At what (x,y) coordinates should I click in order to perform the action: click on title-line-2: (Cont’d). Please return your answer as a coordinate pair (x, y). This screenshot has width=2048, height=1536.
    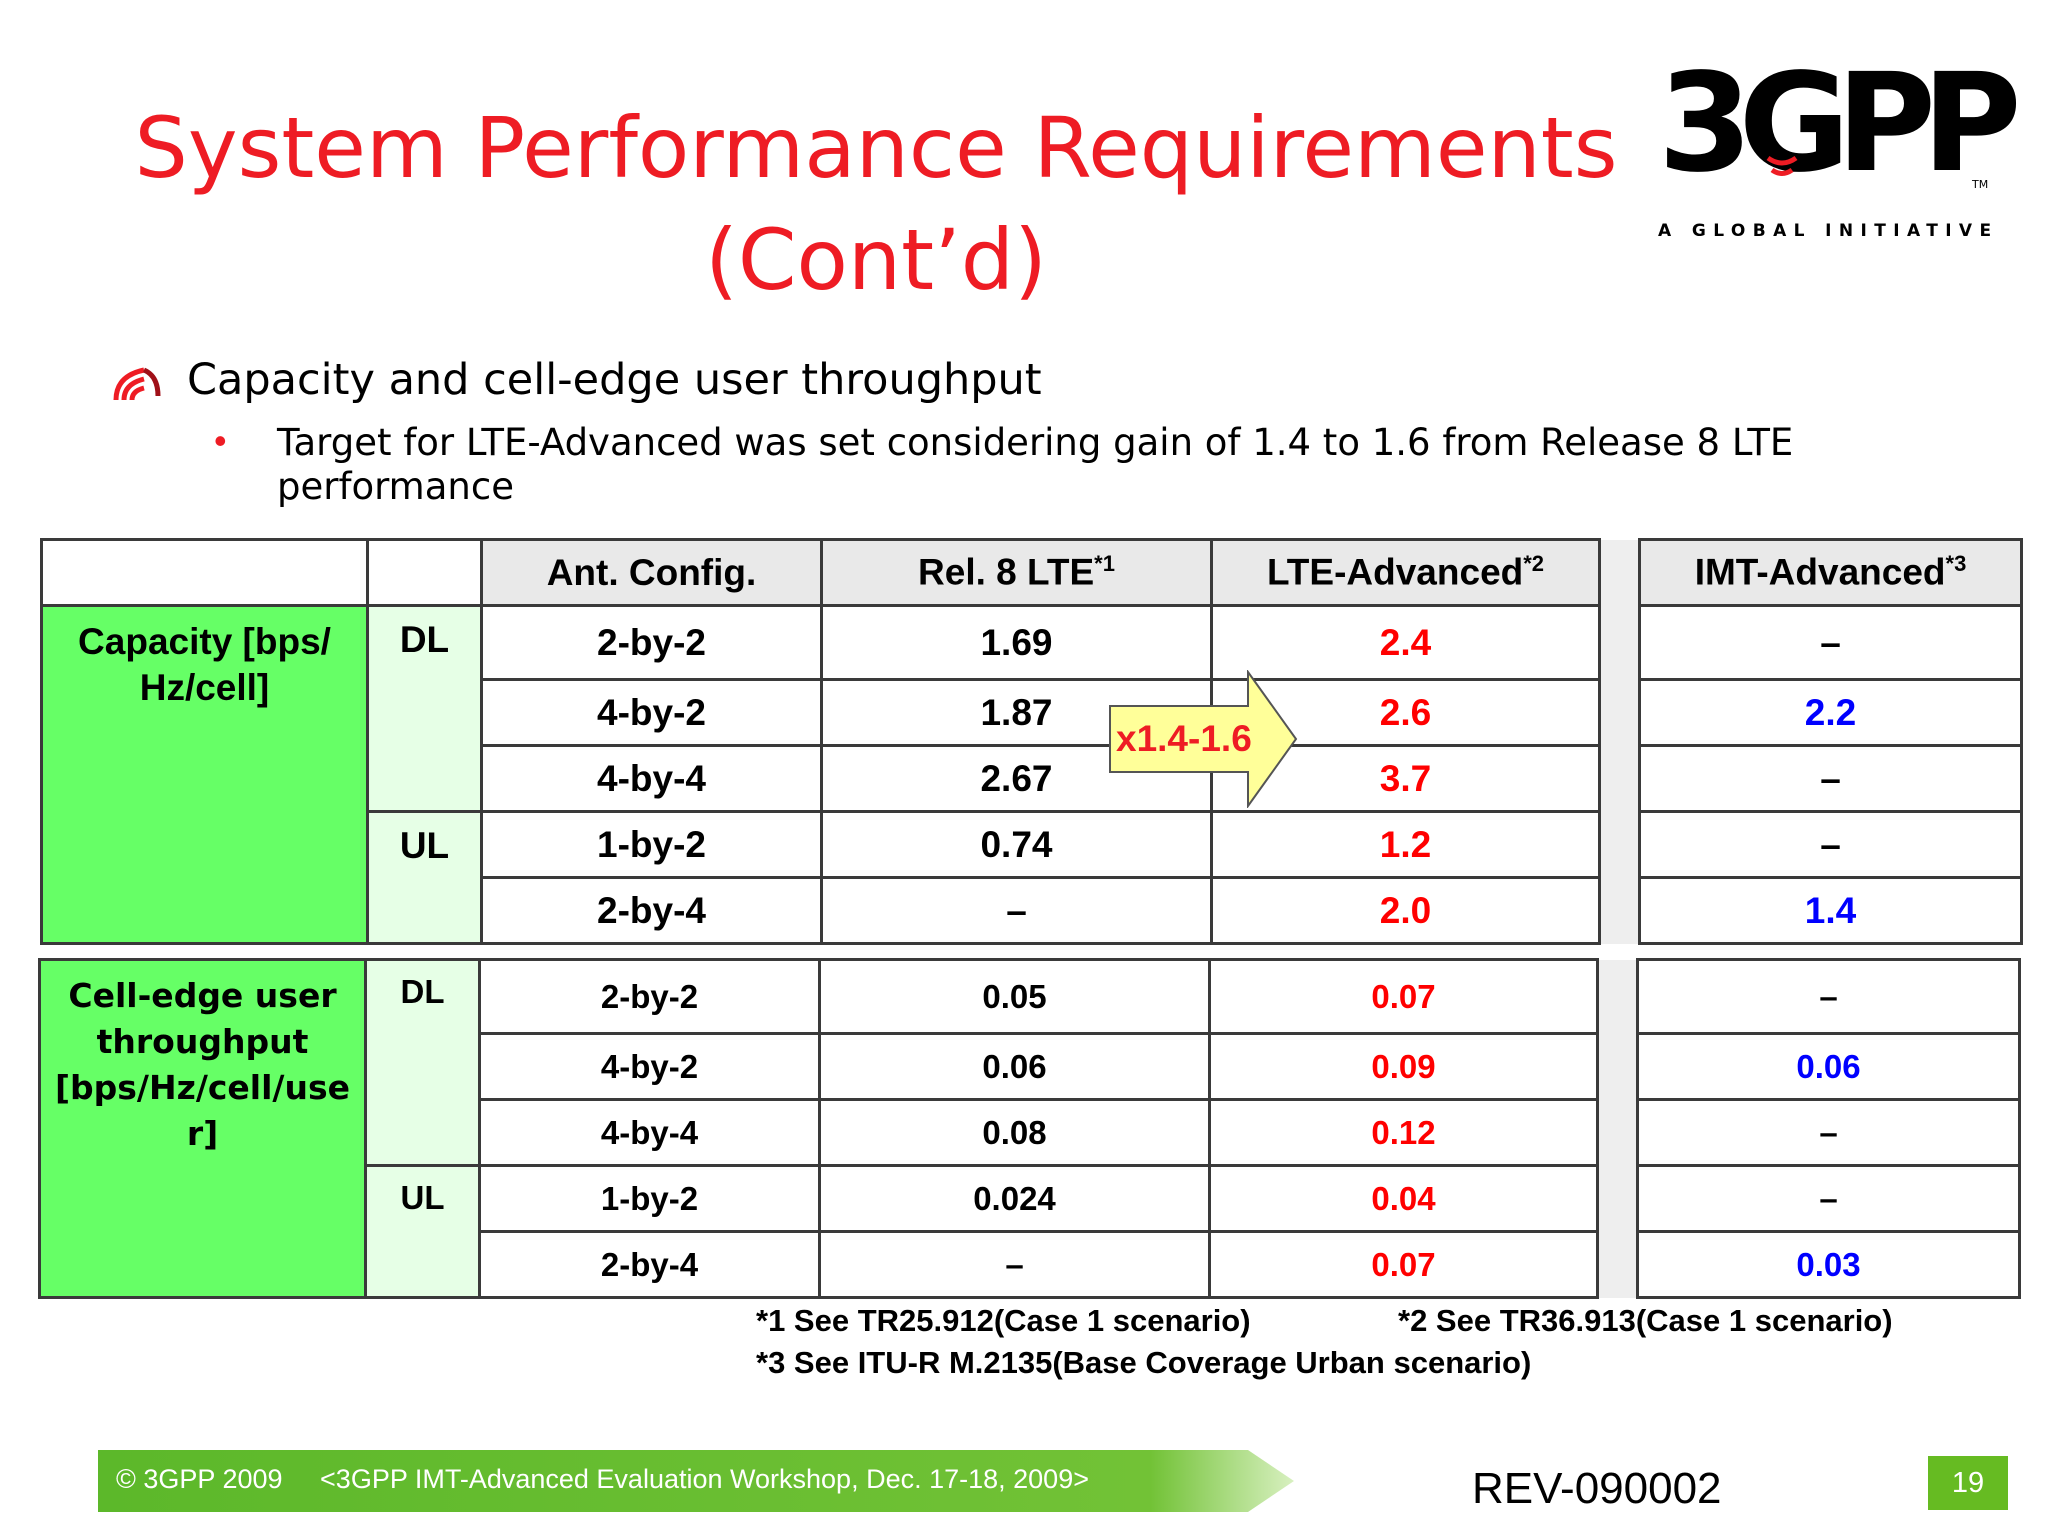
    Looking at the image, I should click on (876, 260).